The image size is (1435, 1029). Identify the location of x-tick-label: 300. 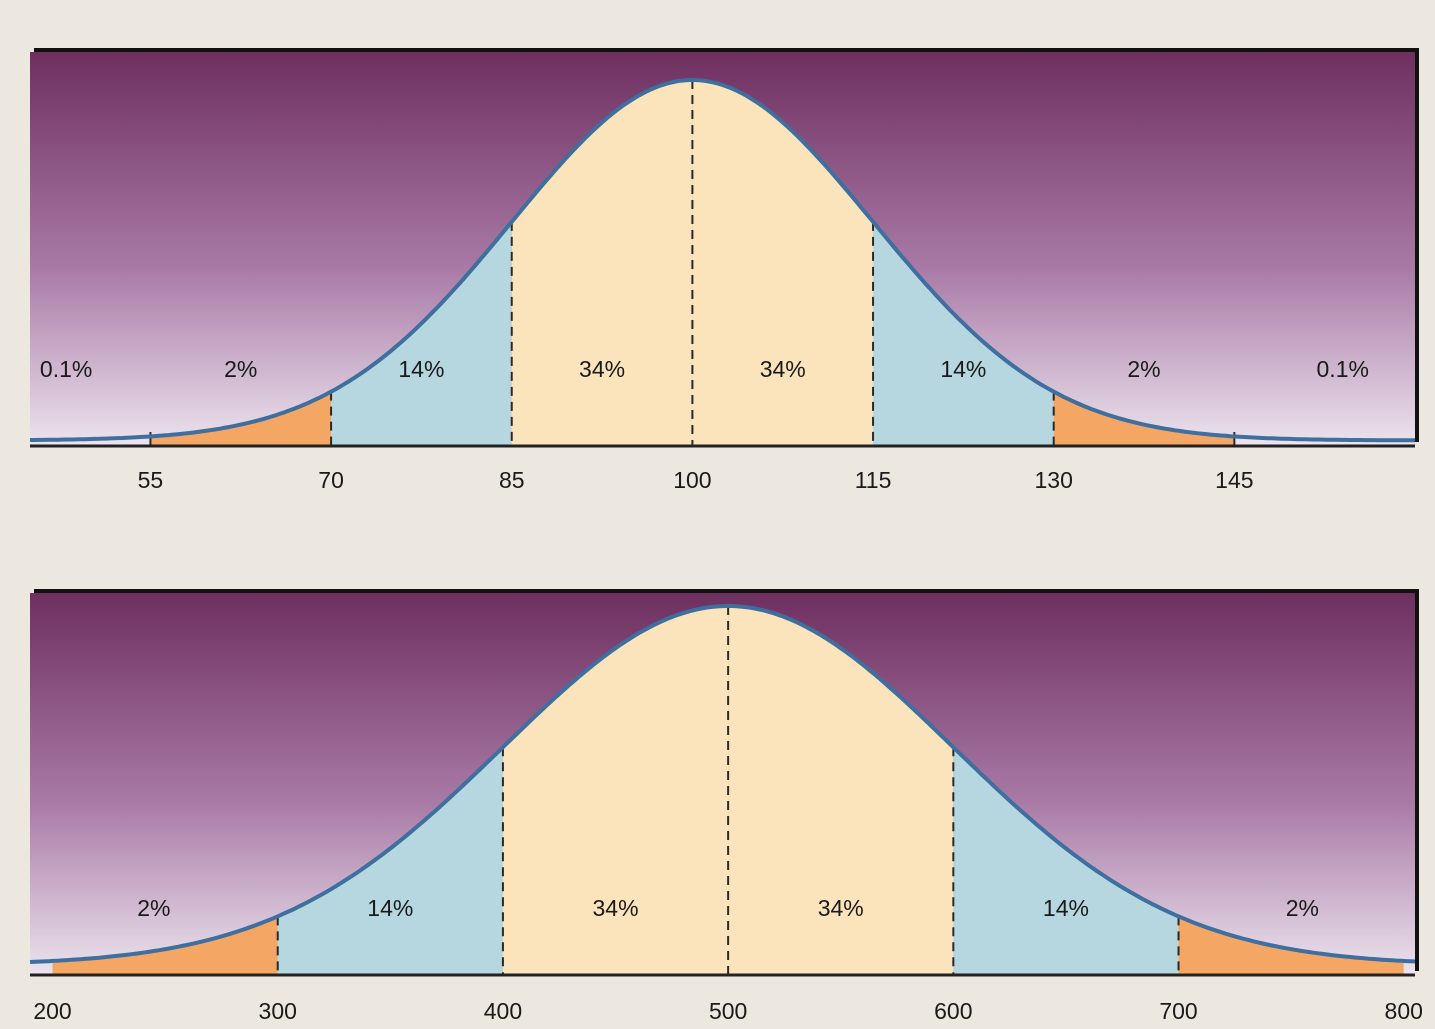
(278, 1011).